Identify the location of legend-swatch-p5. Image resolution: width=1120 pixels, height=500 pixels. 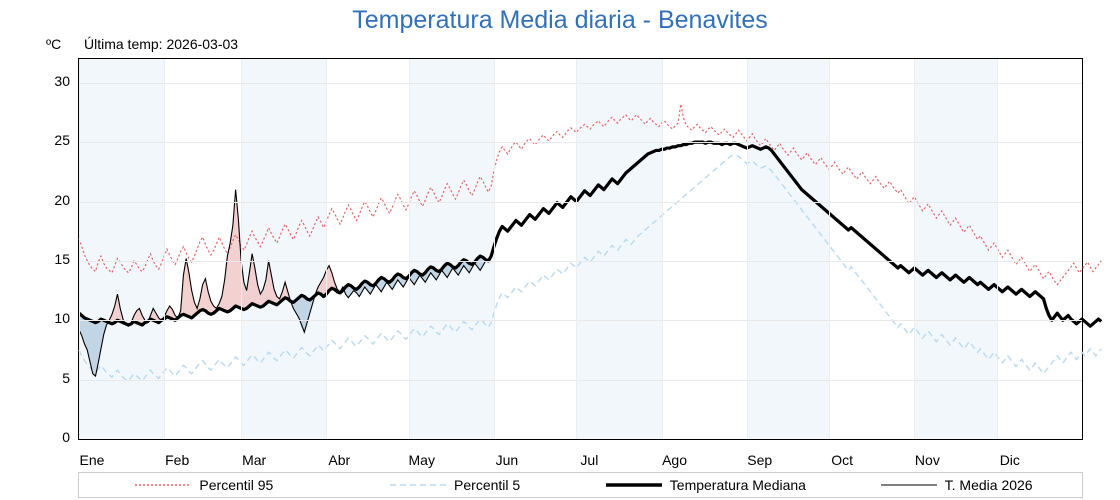
(418, 485).